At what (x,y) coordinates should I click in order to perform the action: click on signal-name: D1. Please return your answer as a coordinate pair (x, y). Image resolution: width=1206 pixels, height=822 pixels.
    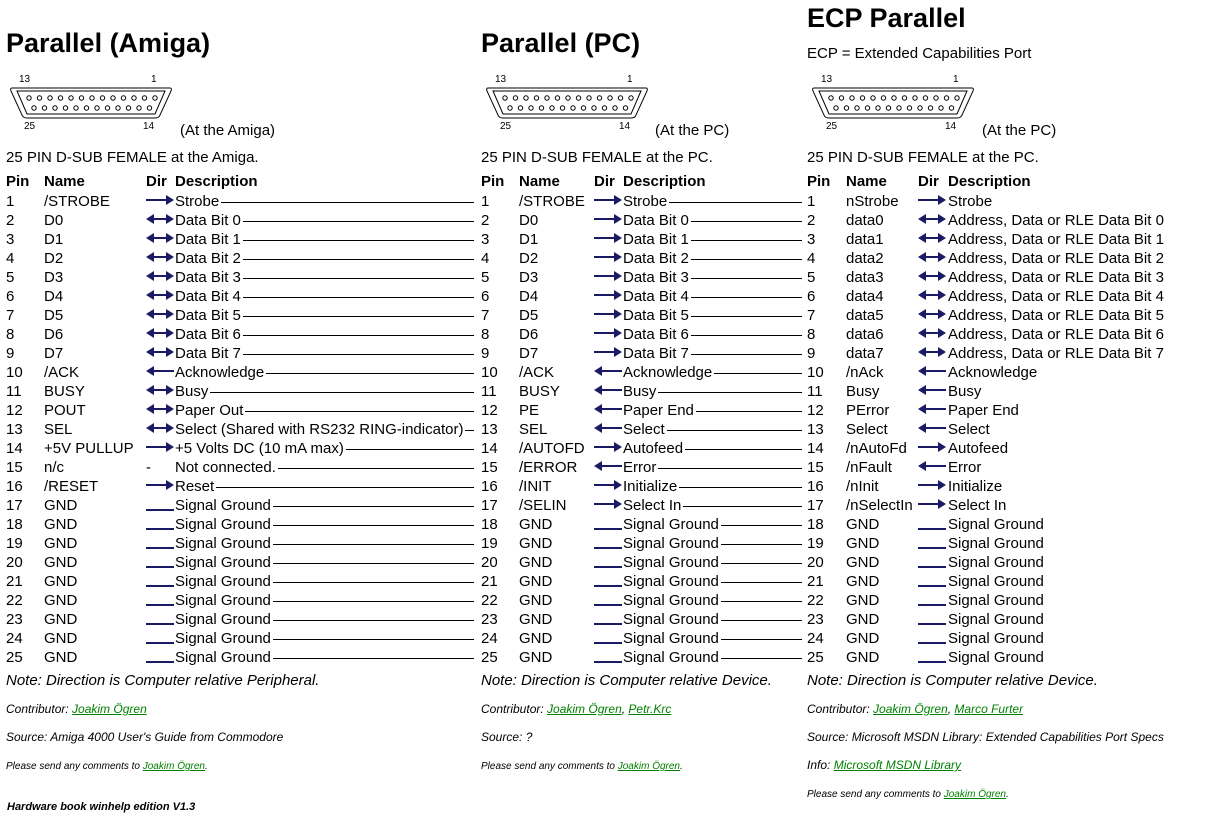
    Looking at the image, I should click on (529, 239).